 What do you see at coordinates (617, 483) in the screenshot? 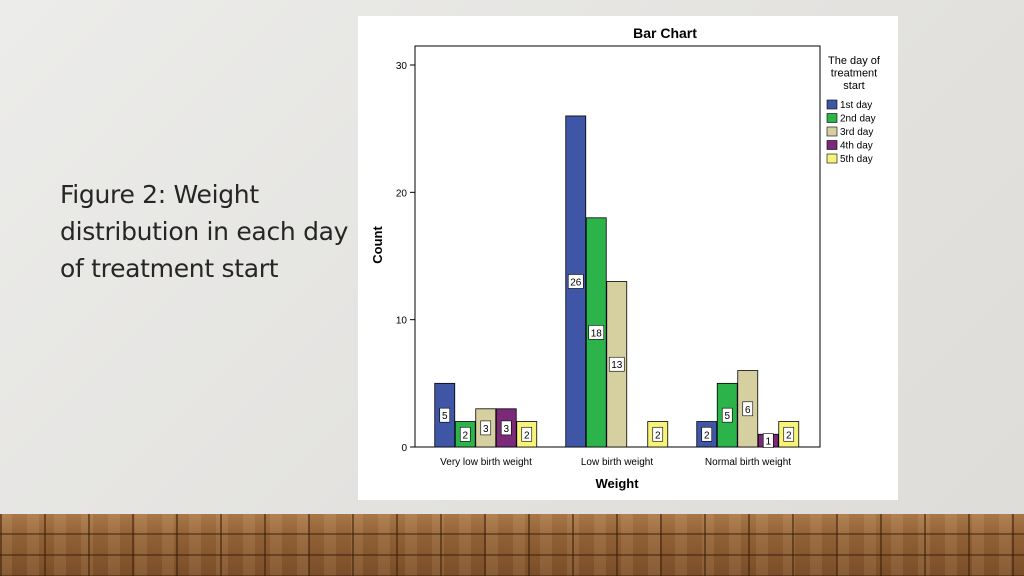
I see `x-axis-label: Weight` at bounding box center [617, 483].